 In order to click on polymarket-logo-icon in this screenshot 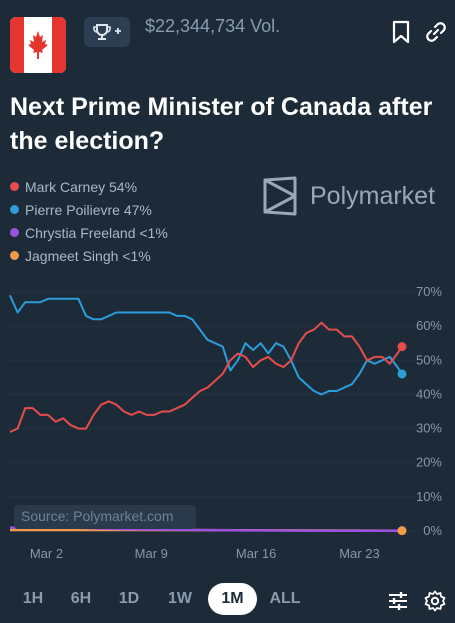, I will do `click(280, 196)`.